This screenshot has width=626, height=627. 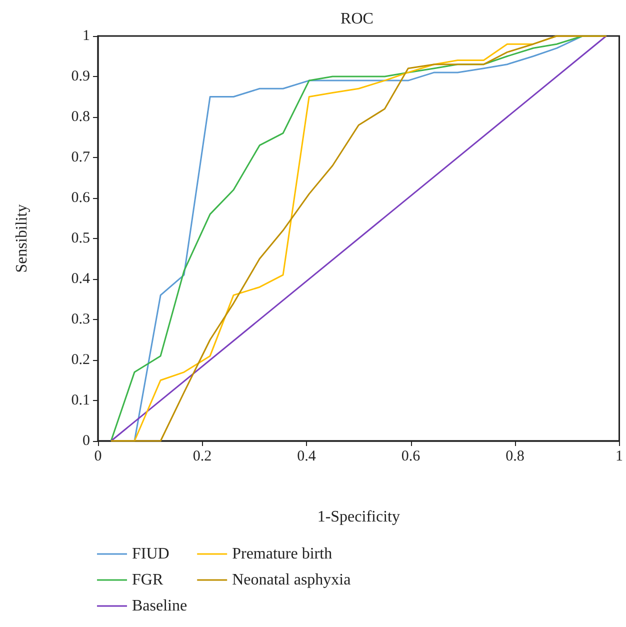 What do you see at coordinates (98, 456) in the screenshot?
I see `x-tick-label: 0` at bounding box center [98, 456].